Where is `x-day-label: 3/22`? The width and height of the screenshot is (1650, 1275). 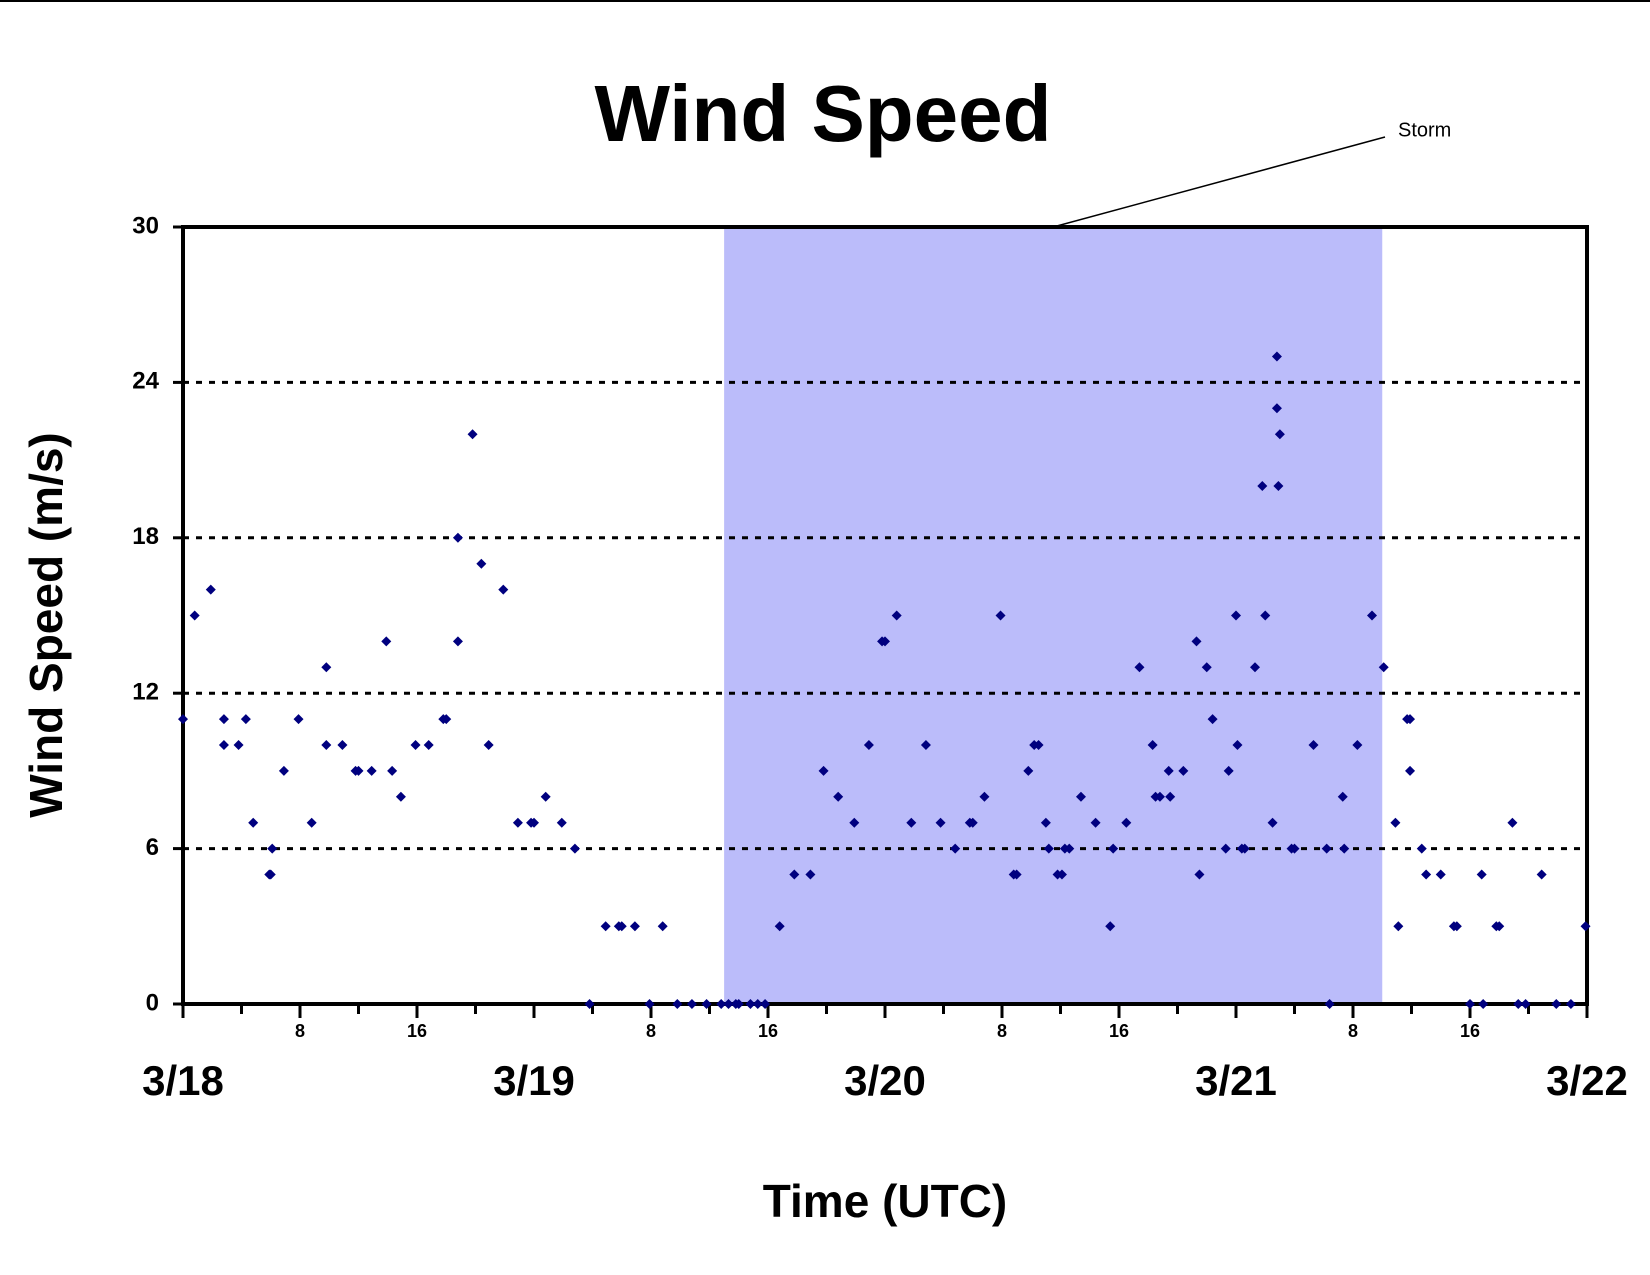
x-day-label: 3/22 is located at coordinates (1587, 1080).